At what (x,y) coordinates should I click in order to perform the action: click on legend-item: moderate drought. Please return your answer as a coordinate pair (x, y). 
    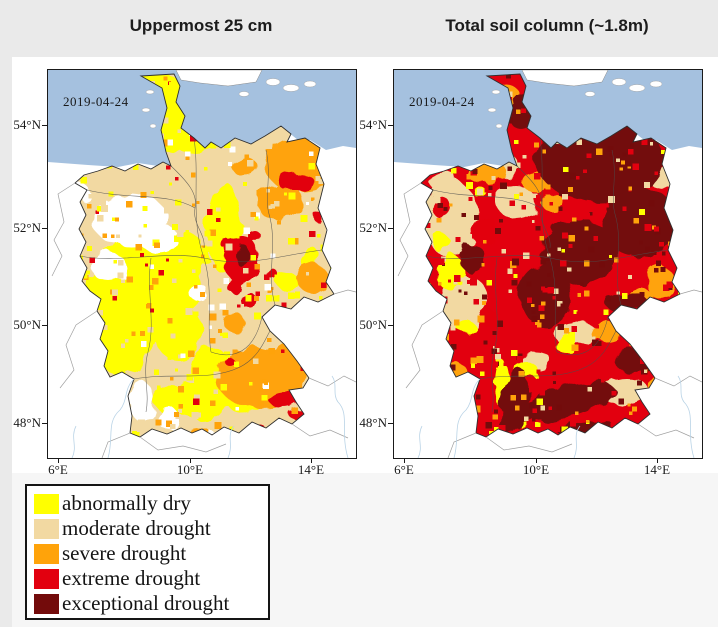
    Looking at the image, I should click on (151, 528).